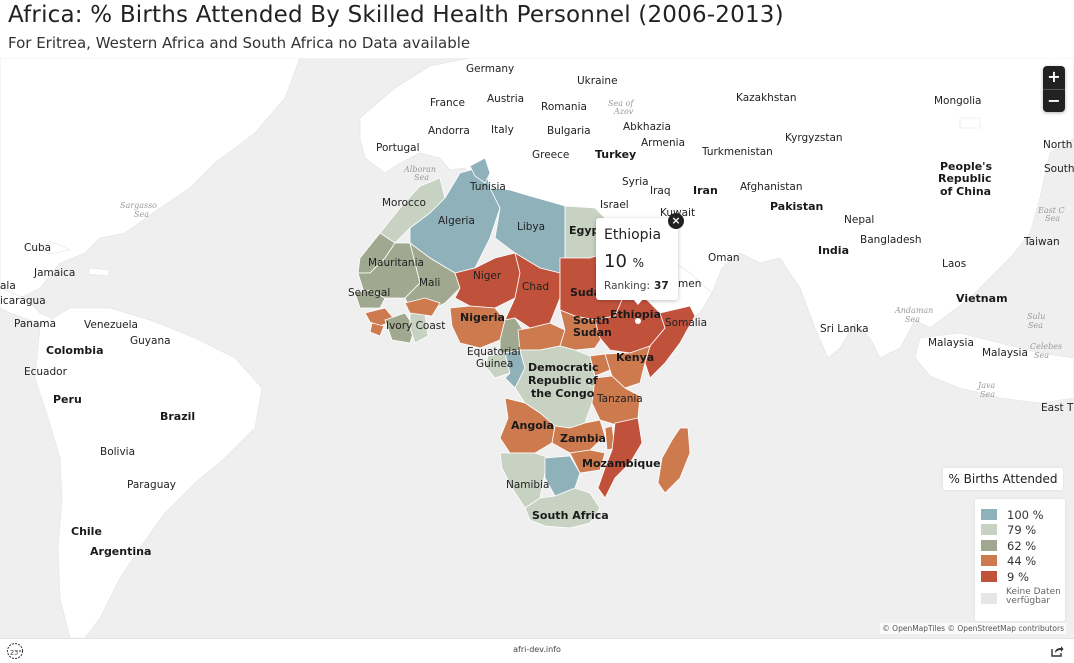  Describe the element at coordinates (585, 292) in the screenshot. I see `svg-text: Suda` at that location.